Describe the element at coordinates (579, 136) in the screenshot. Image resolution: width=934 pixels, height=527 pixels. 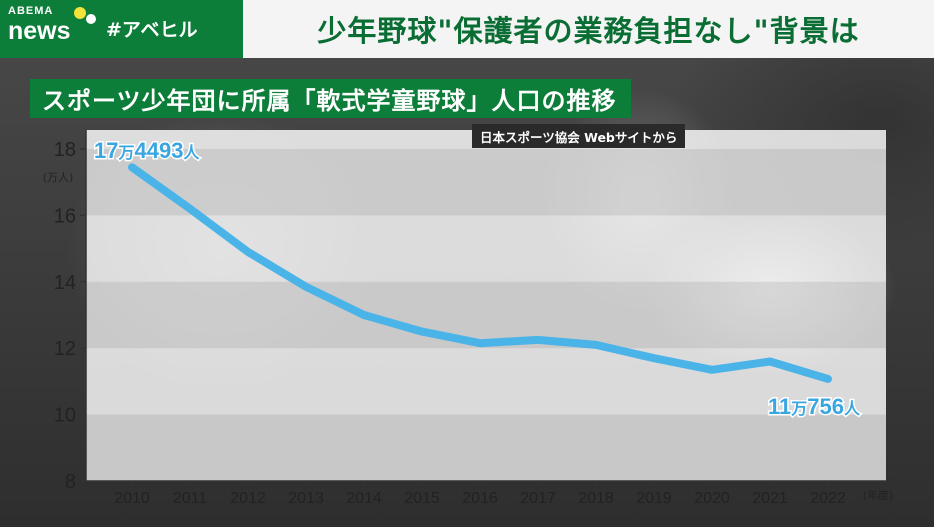
I see `source-note: 日本スポーツ協会 Webサイトから` at that location.